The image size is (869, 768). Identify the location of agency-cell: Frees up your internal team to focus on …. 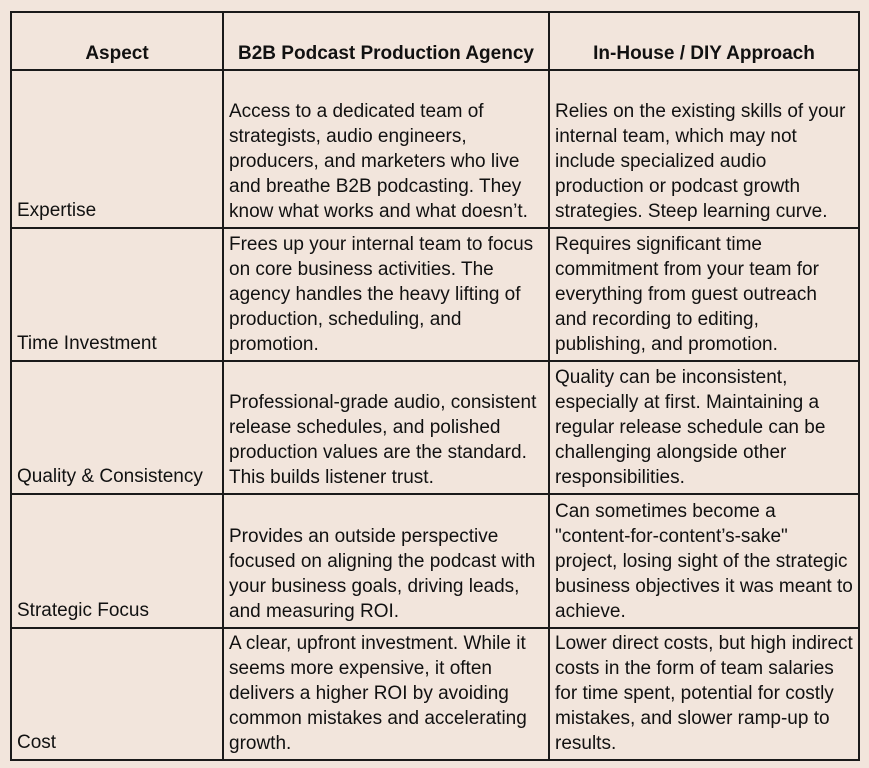
(386, 294).